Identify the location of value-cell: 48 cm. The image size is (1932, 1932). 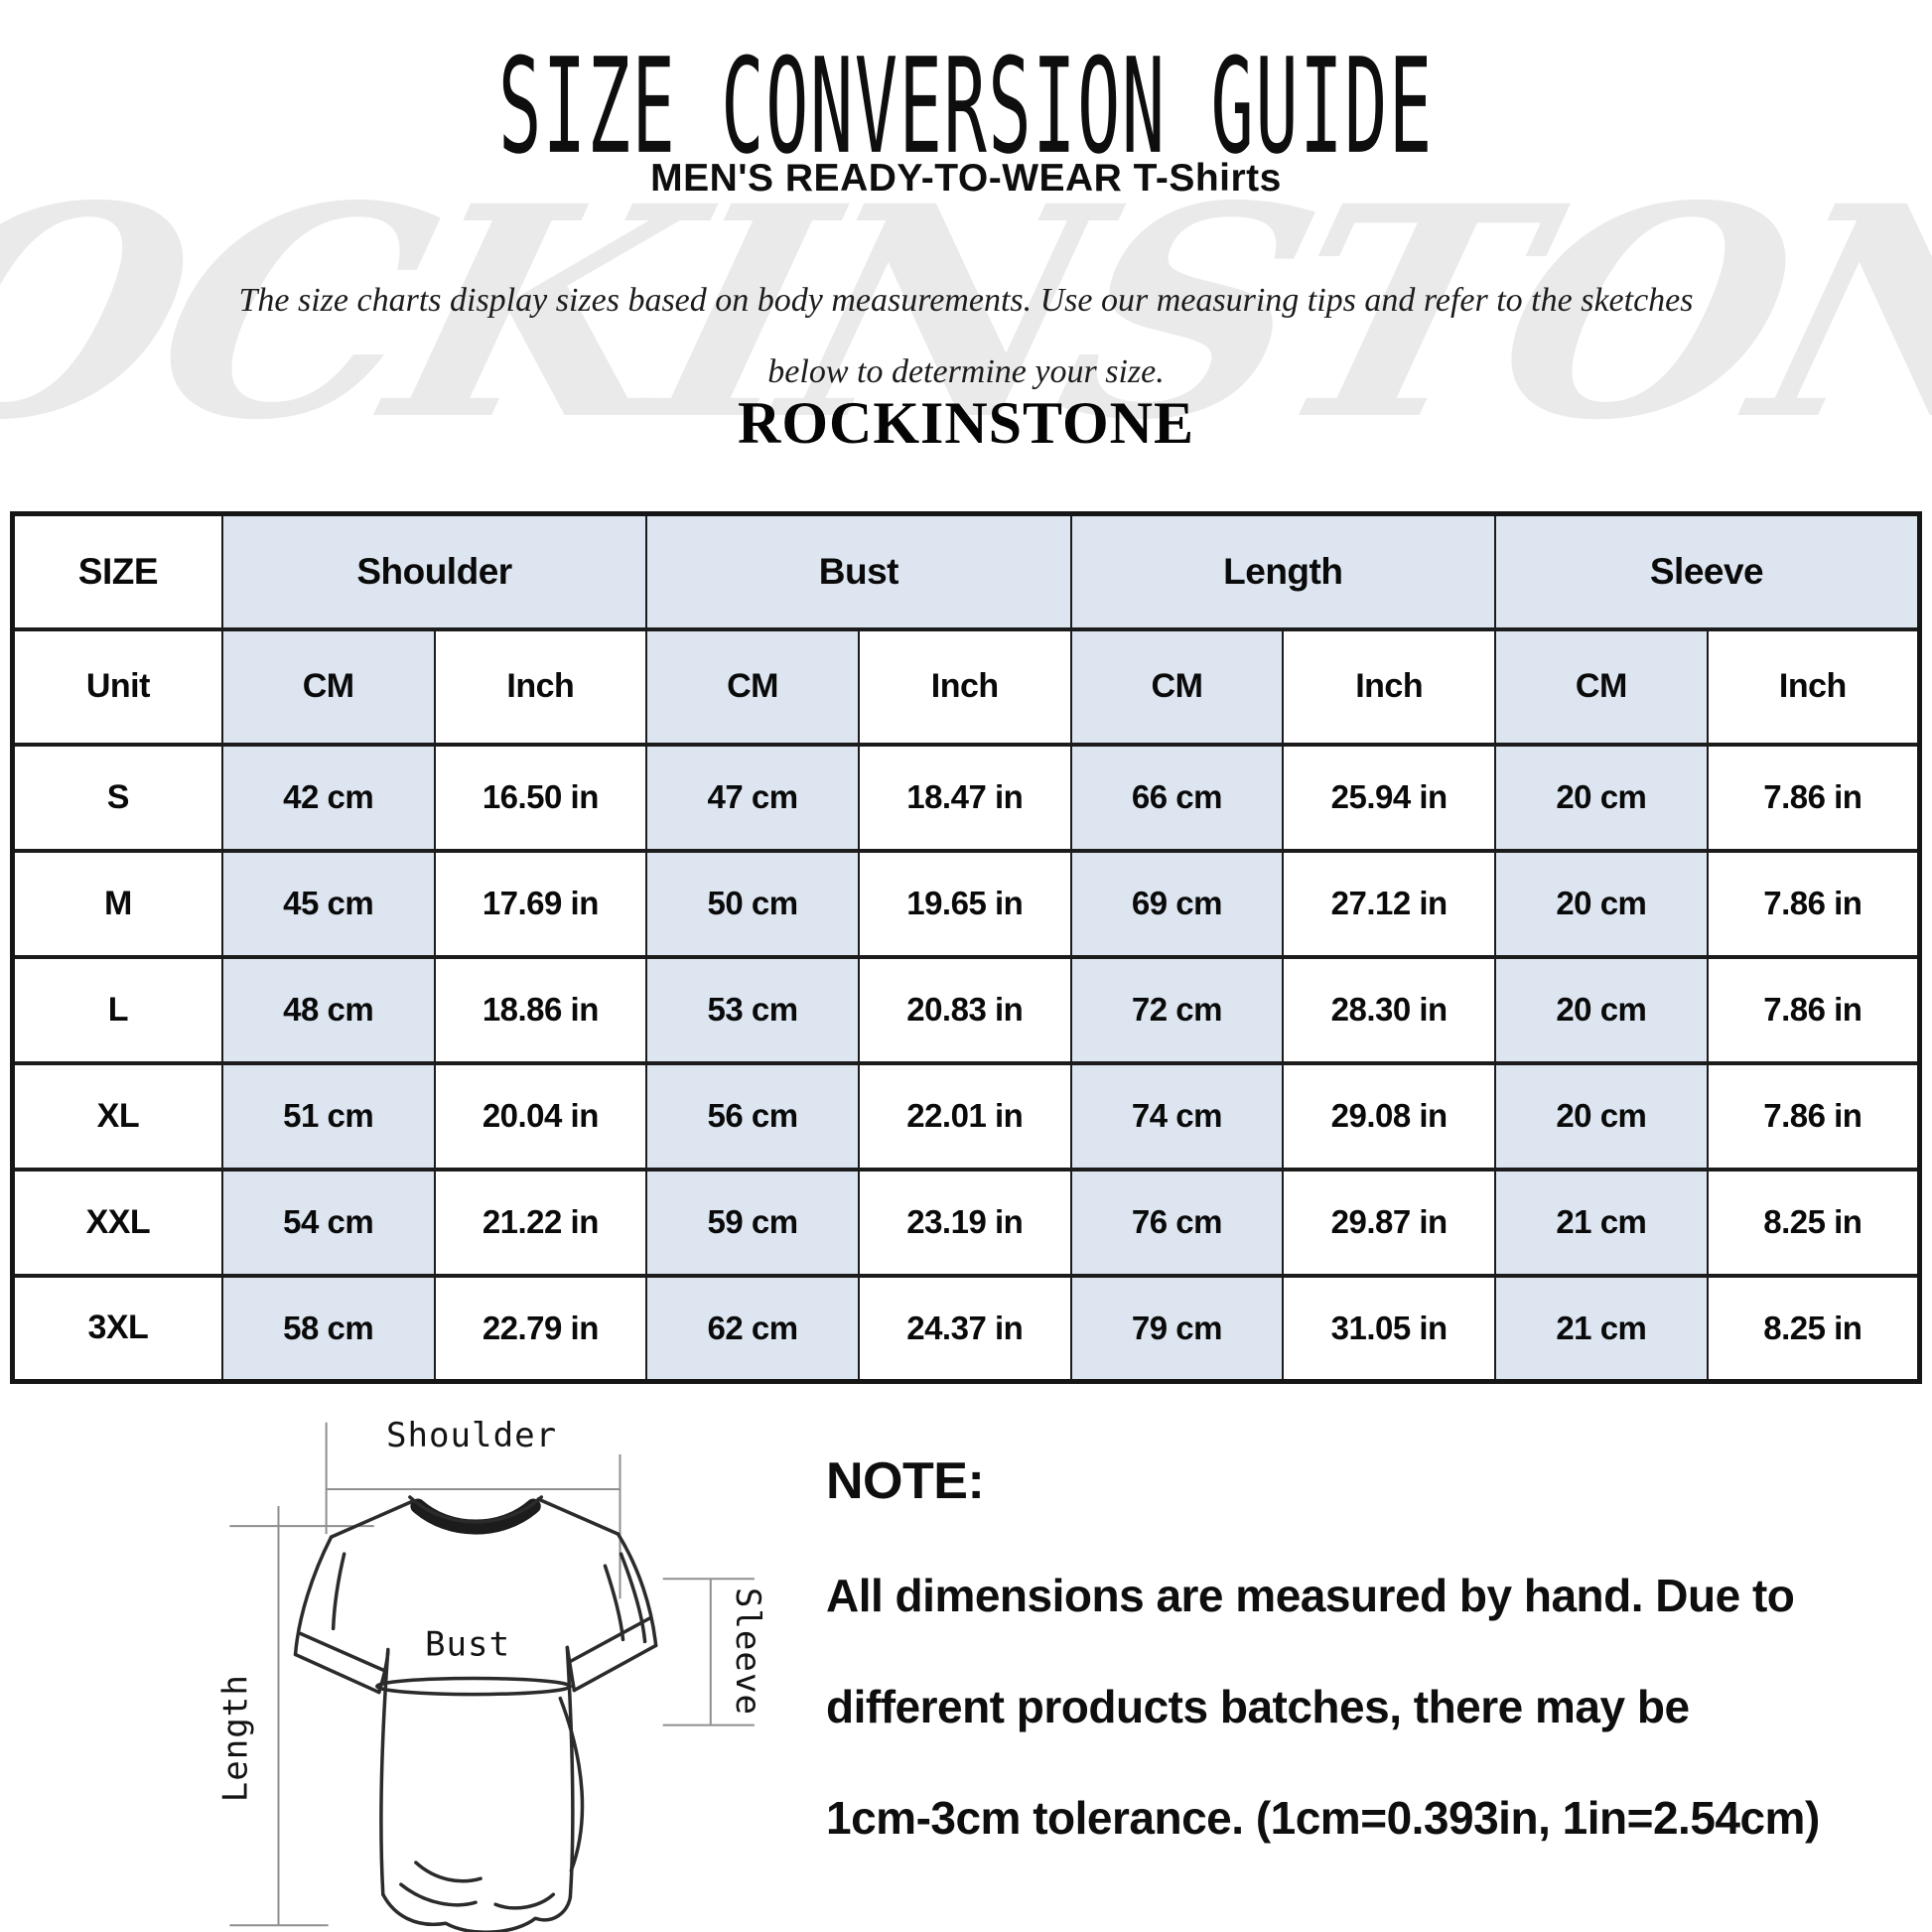
(328, 1010).